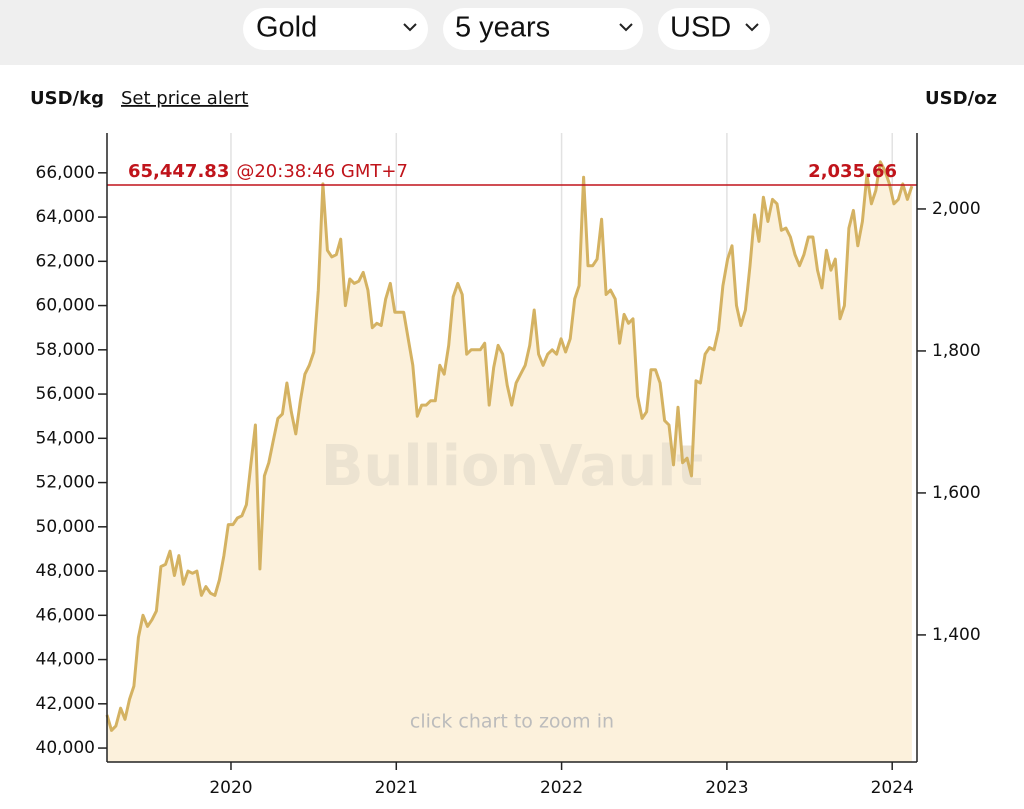 This screenshot has width=1024, height=809. Describe the element at coordinates (322, 171) in the screenshot. I see `current-time: @20:38:46 GMT+7` at that location.